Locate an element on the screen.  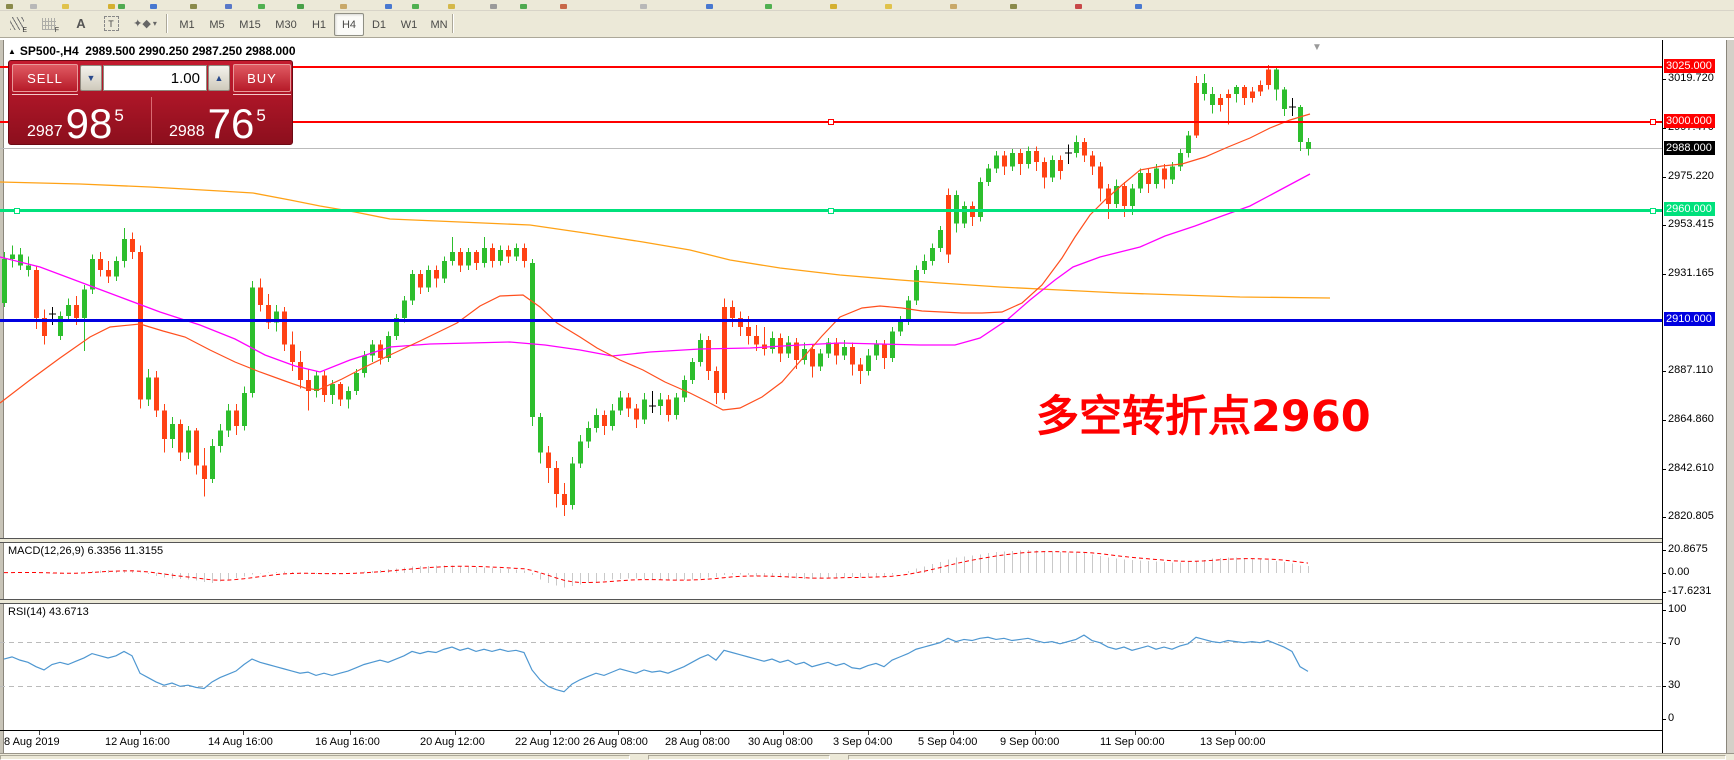
t-glyph: T is located at coordinates (111, 23).